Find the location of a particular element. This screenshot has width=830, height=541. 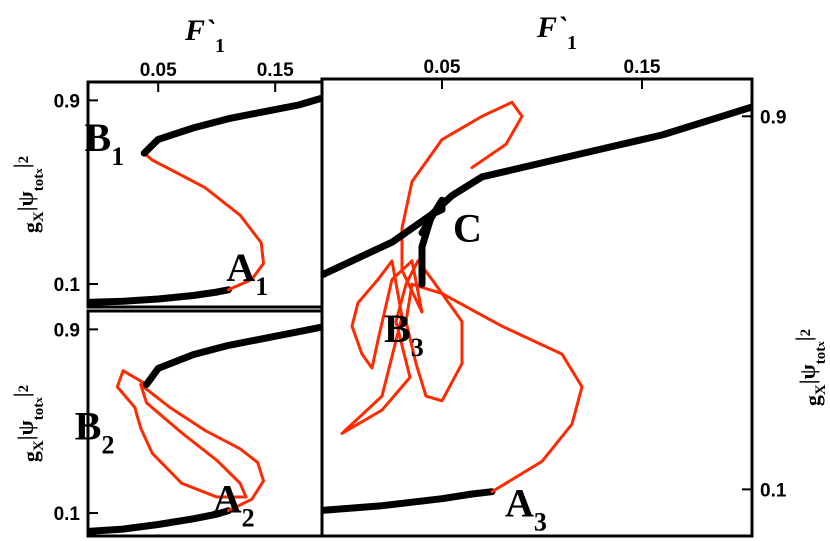

y-axis-title-right: gX|ψtotx|2 is located at coordinates (810, 367).